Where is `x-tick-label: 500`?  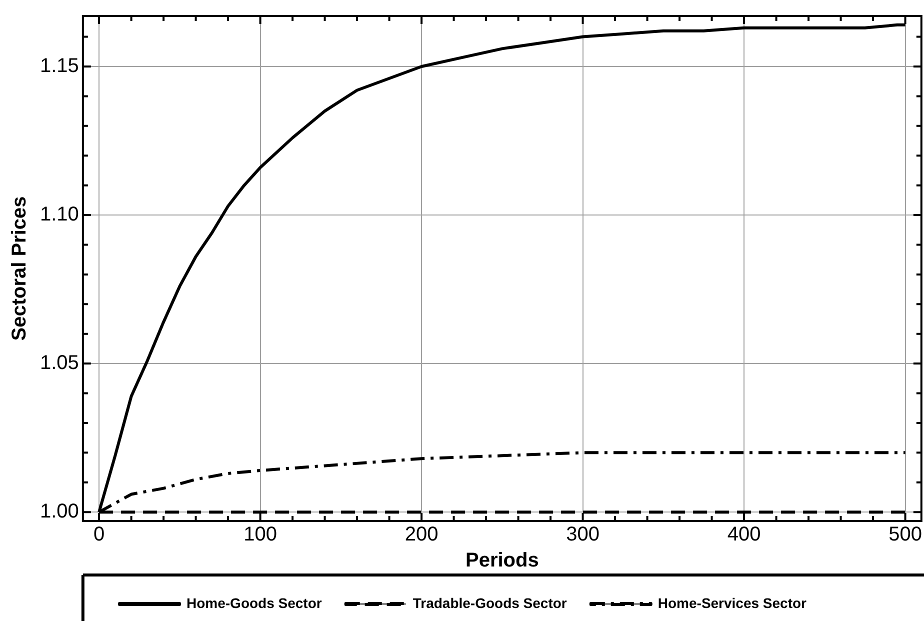 x-tick-label: 500 is located at coordinates (905, 535).